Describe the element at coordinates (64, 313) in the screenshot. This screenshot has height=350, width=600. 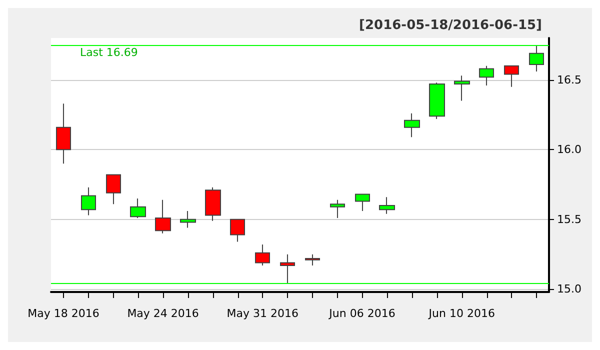
I see `x-tick-label: May 18 2016` at that location.